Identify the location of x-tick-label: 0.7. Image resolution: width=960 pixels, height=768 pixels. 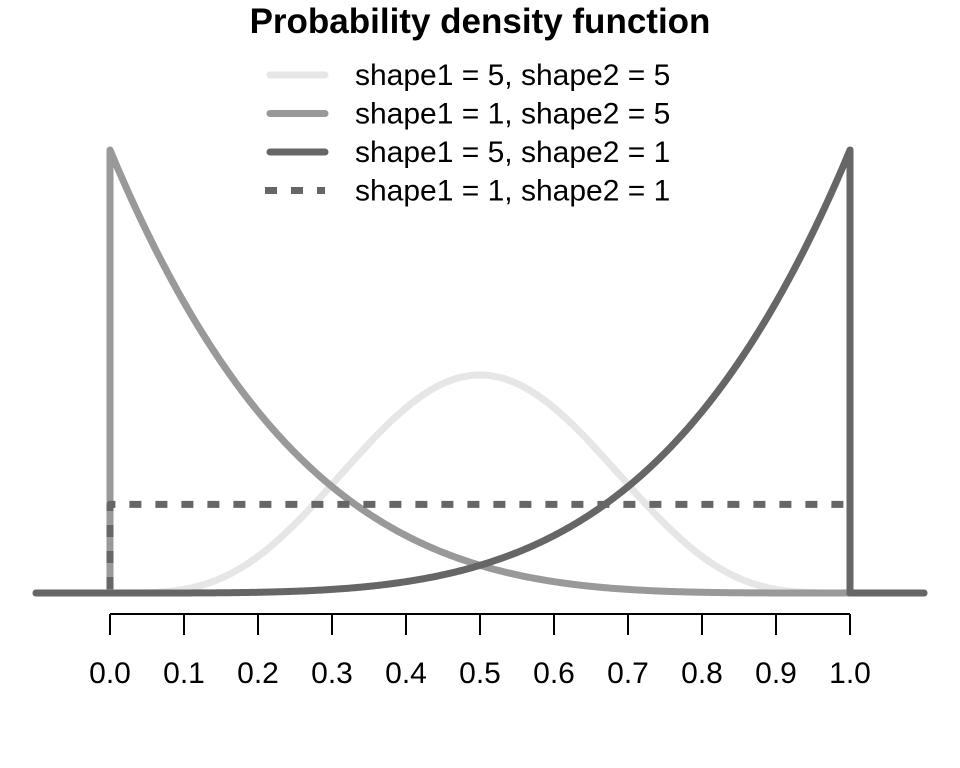
(628, 673).